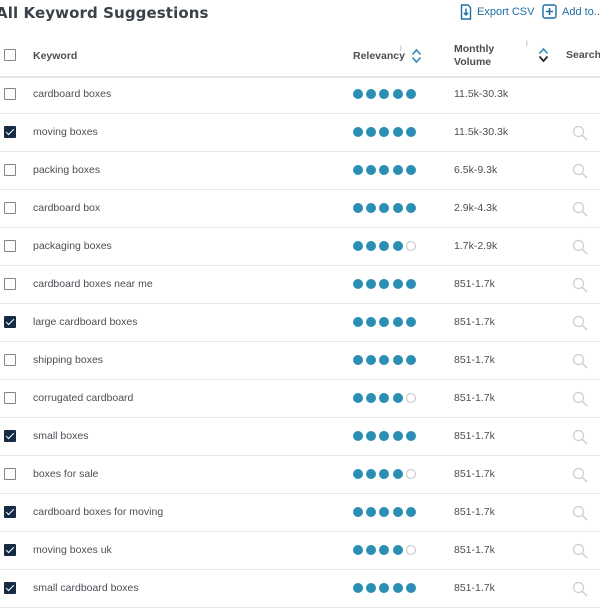  Describe the element at coordinates (300, 399) in the screenshot. I see `table-row: corrugated cardboard 851-1.7k` at that location.